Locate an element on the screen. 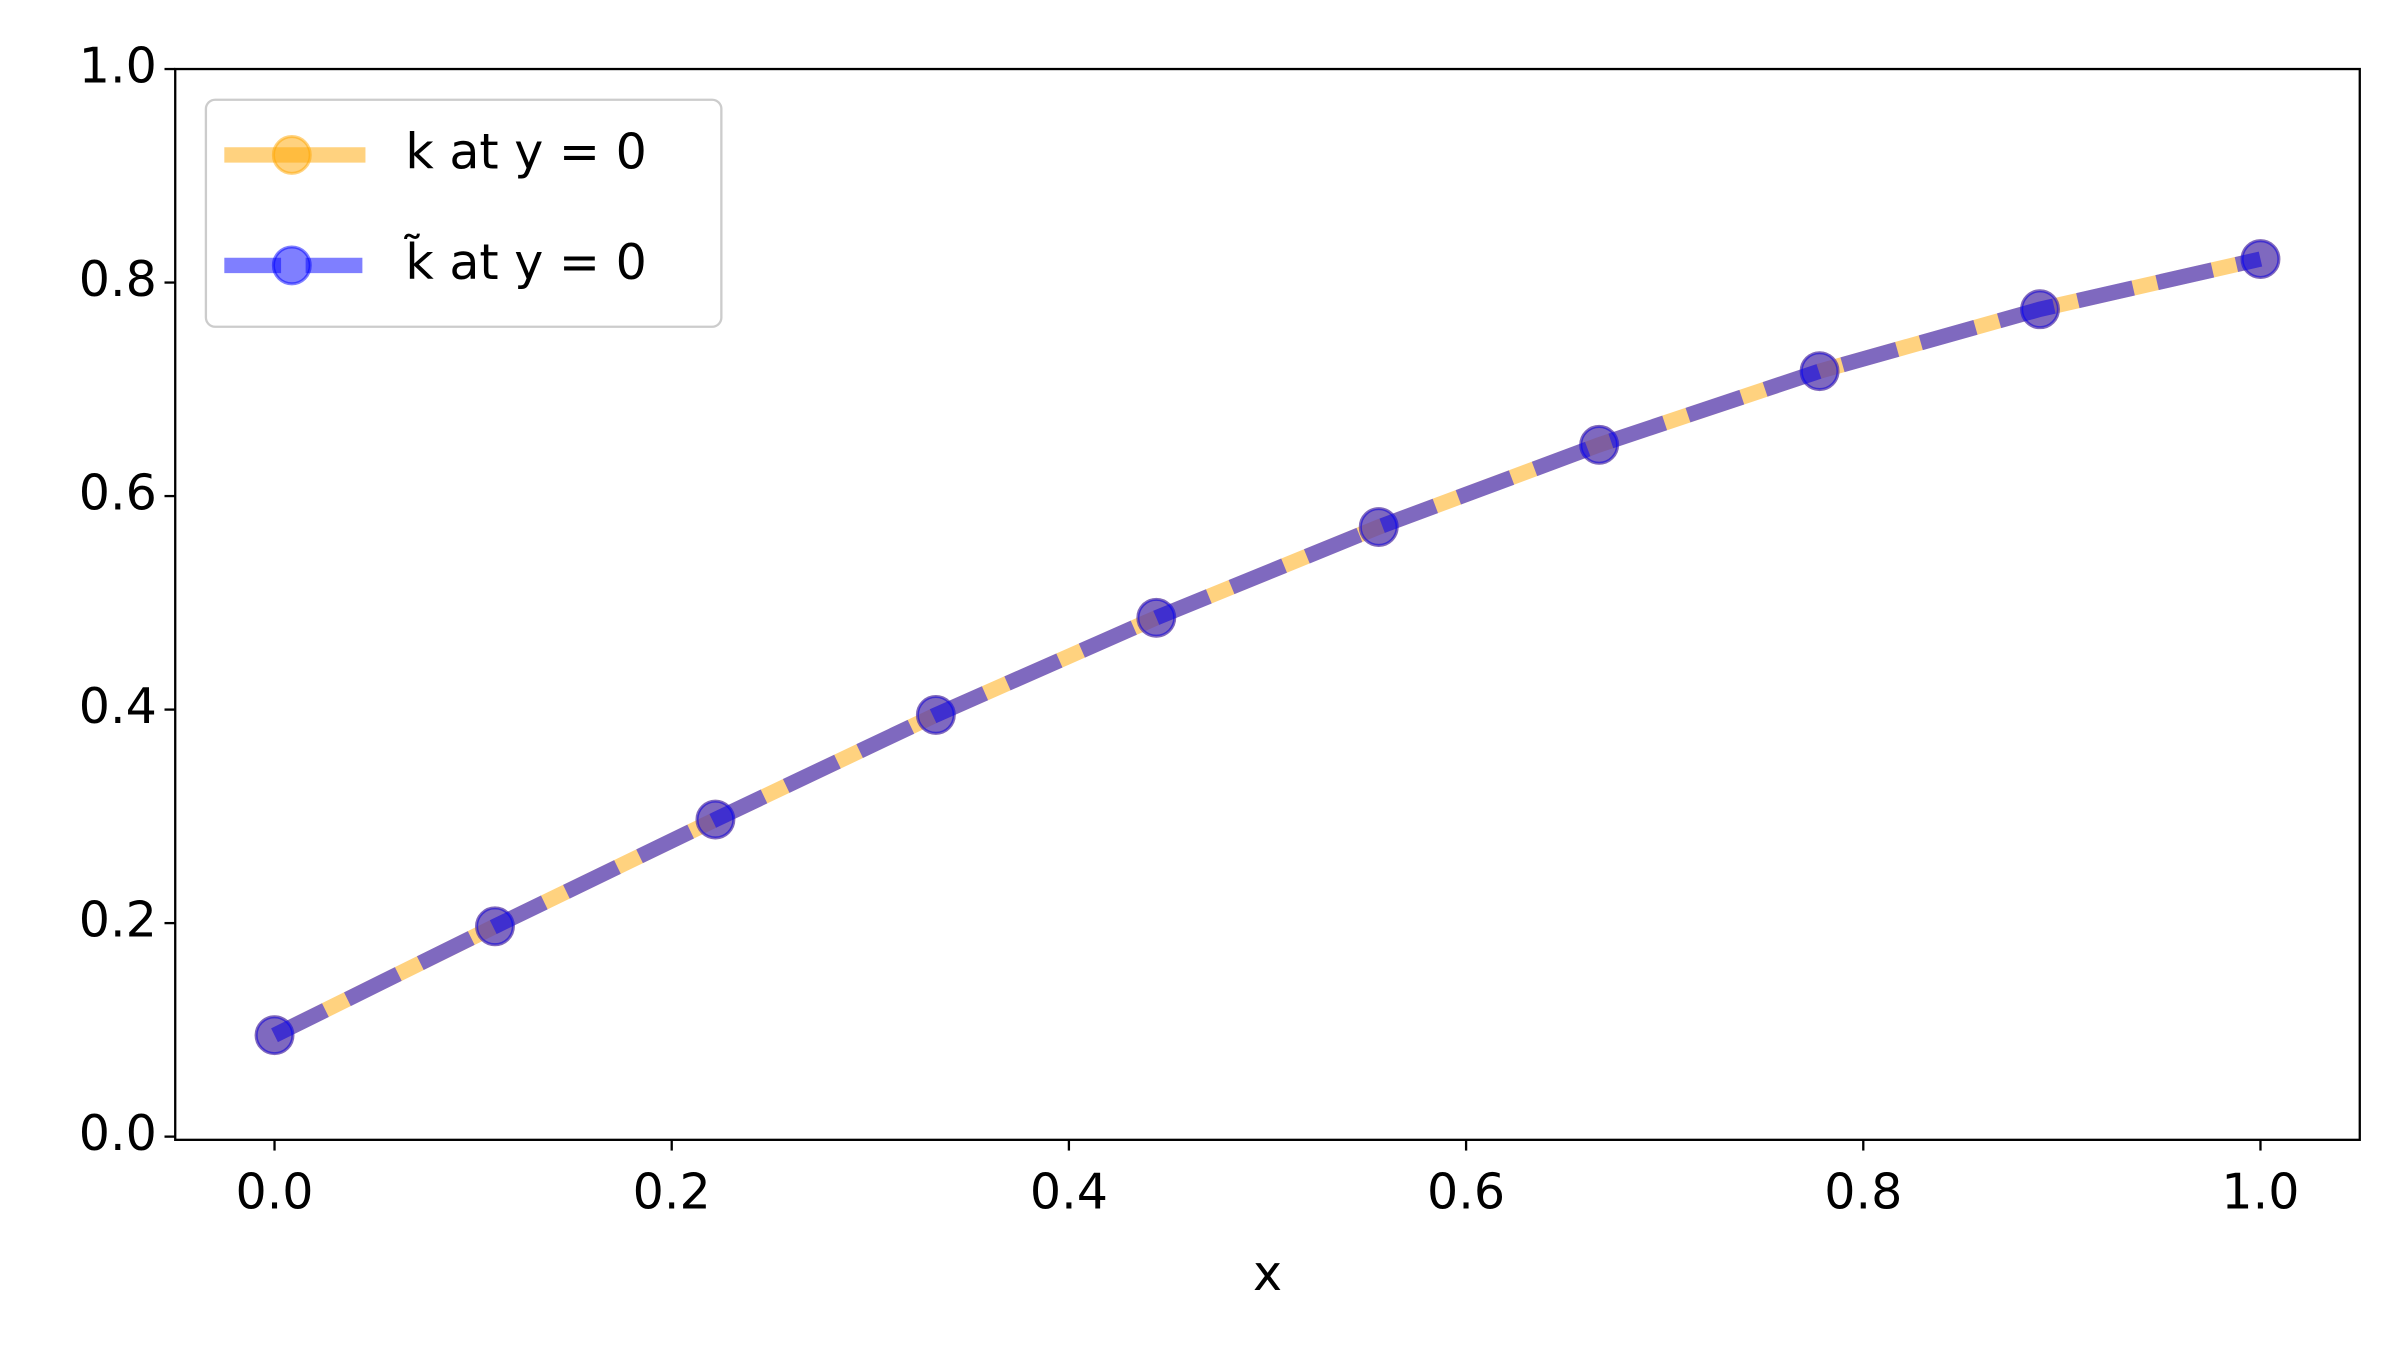  x-axis-label: x is located at coordinates (1267, 1273).